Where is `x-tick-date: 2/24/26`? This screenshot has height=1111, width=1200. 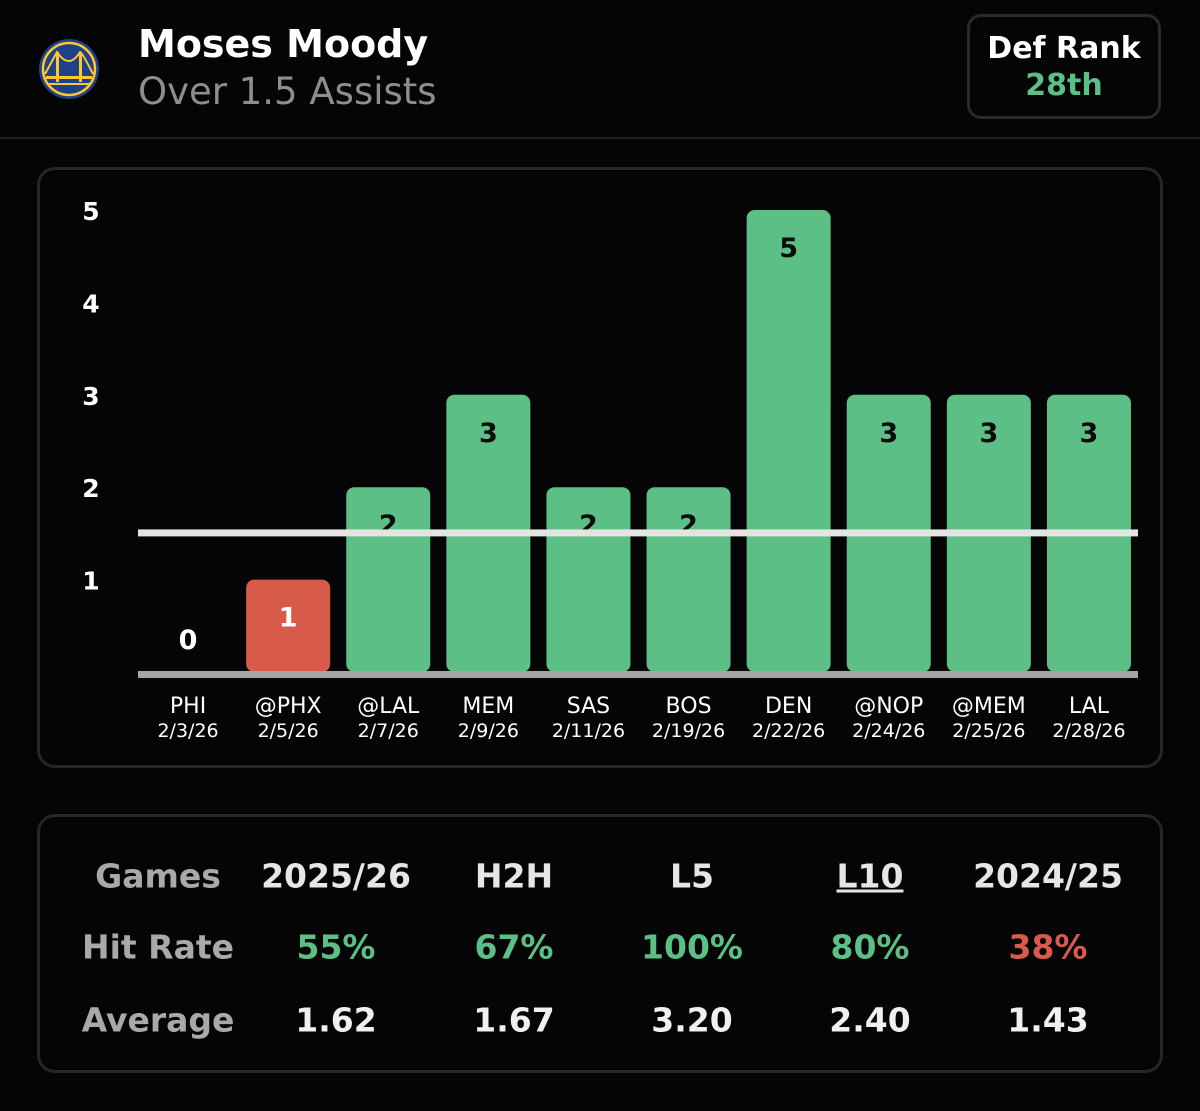 x-tick-date: 2/24/26 is located at coordinates (888, 731).